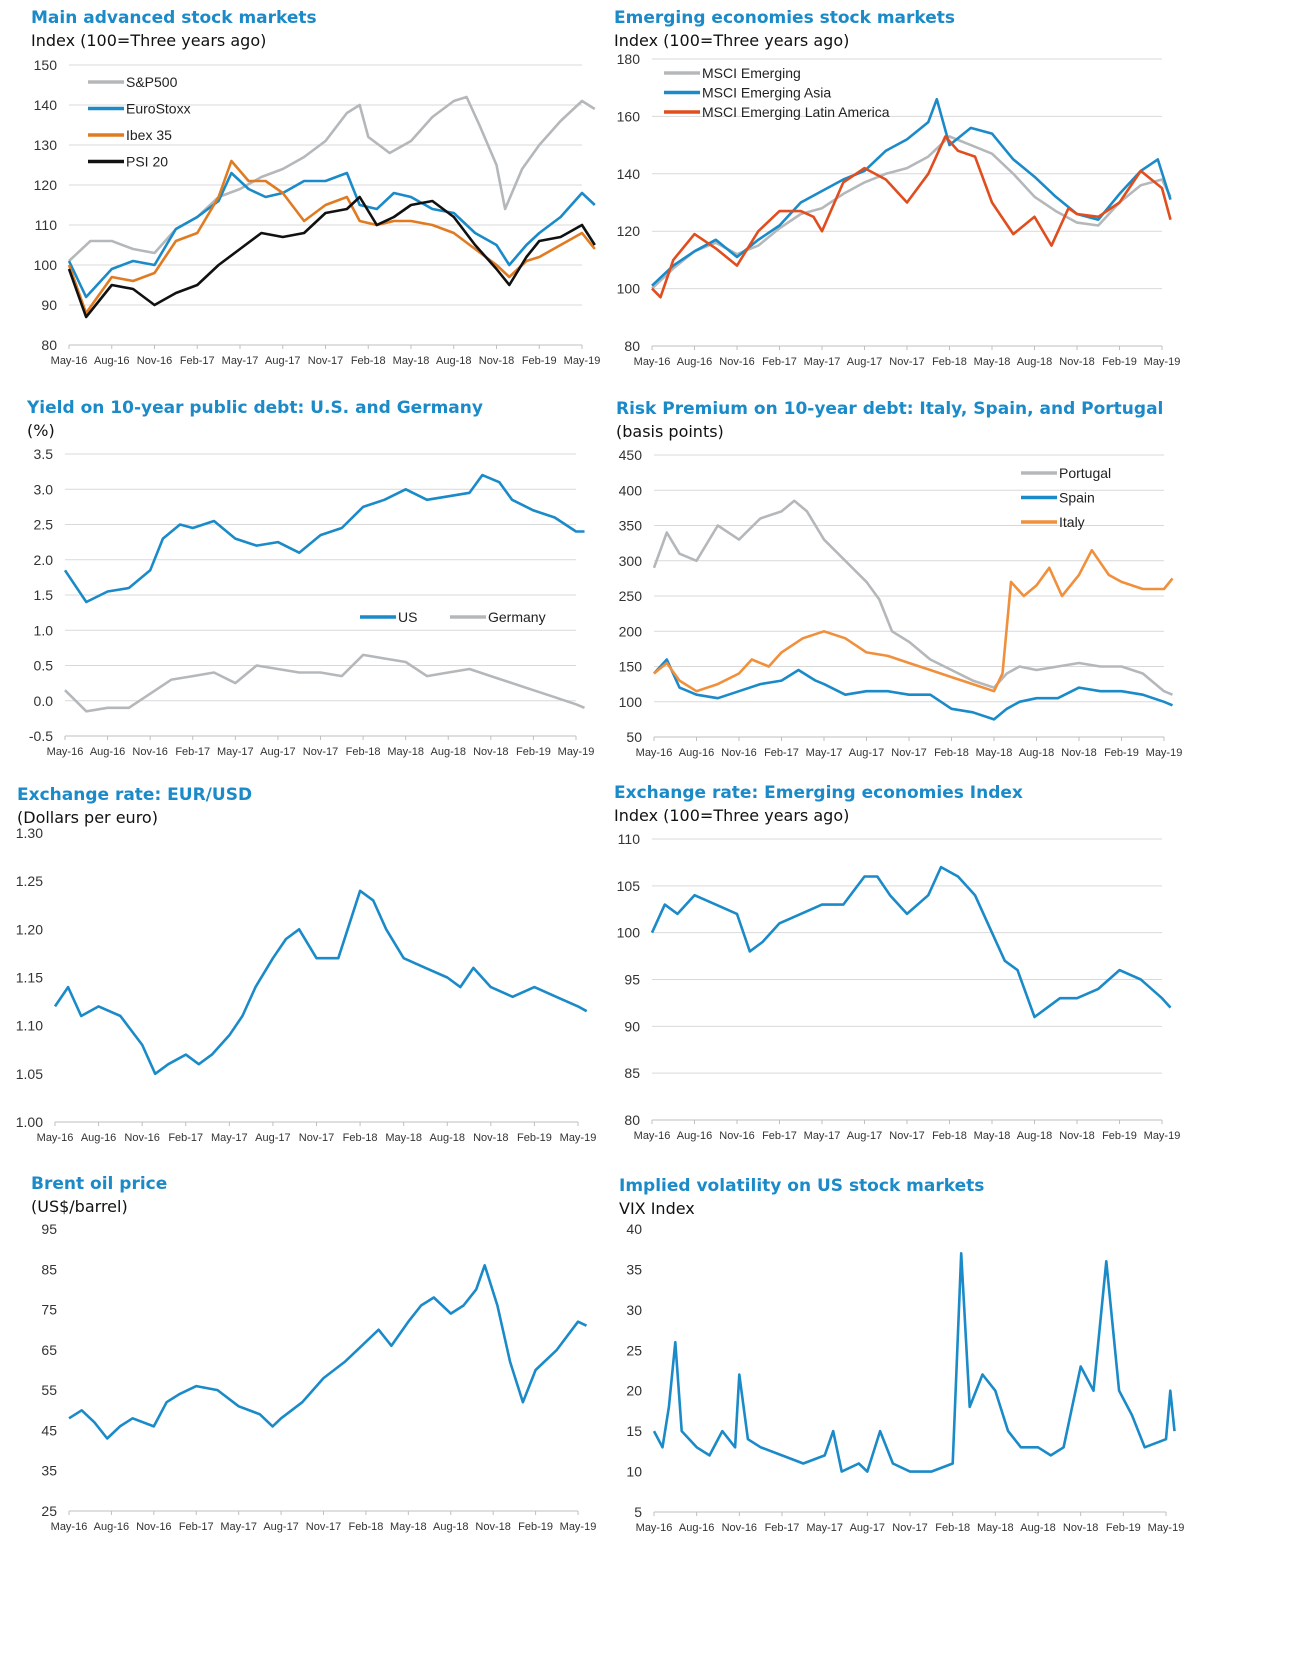 The width and height of the screenshot is (1299, 1661). What do you see at coordinates (1119, 1136) in the screenshot?
I see `x-tick-label: Feb-19` at bounding box center [1119, 1136].